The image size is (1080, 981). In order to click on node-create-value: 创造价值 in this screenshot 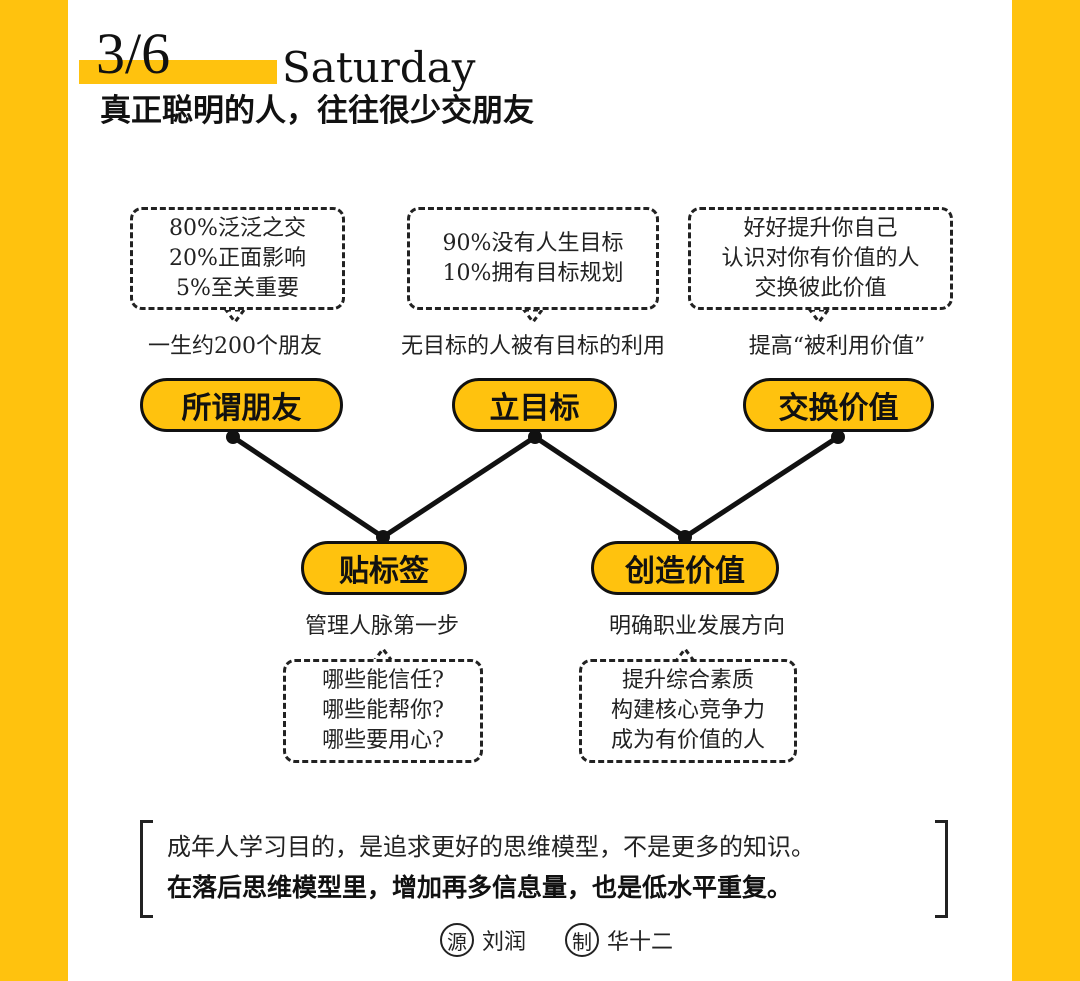, I will do `click(685, 568)`.